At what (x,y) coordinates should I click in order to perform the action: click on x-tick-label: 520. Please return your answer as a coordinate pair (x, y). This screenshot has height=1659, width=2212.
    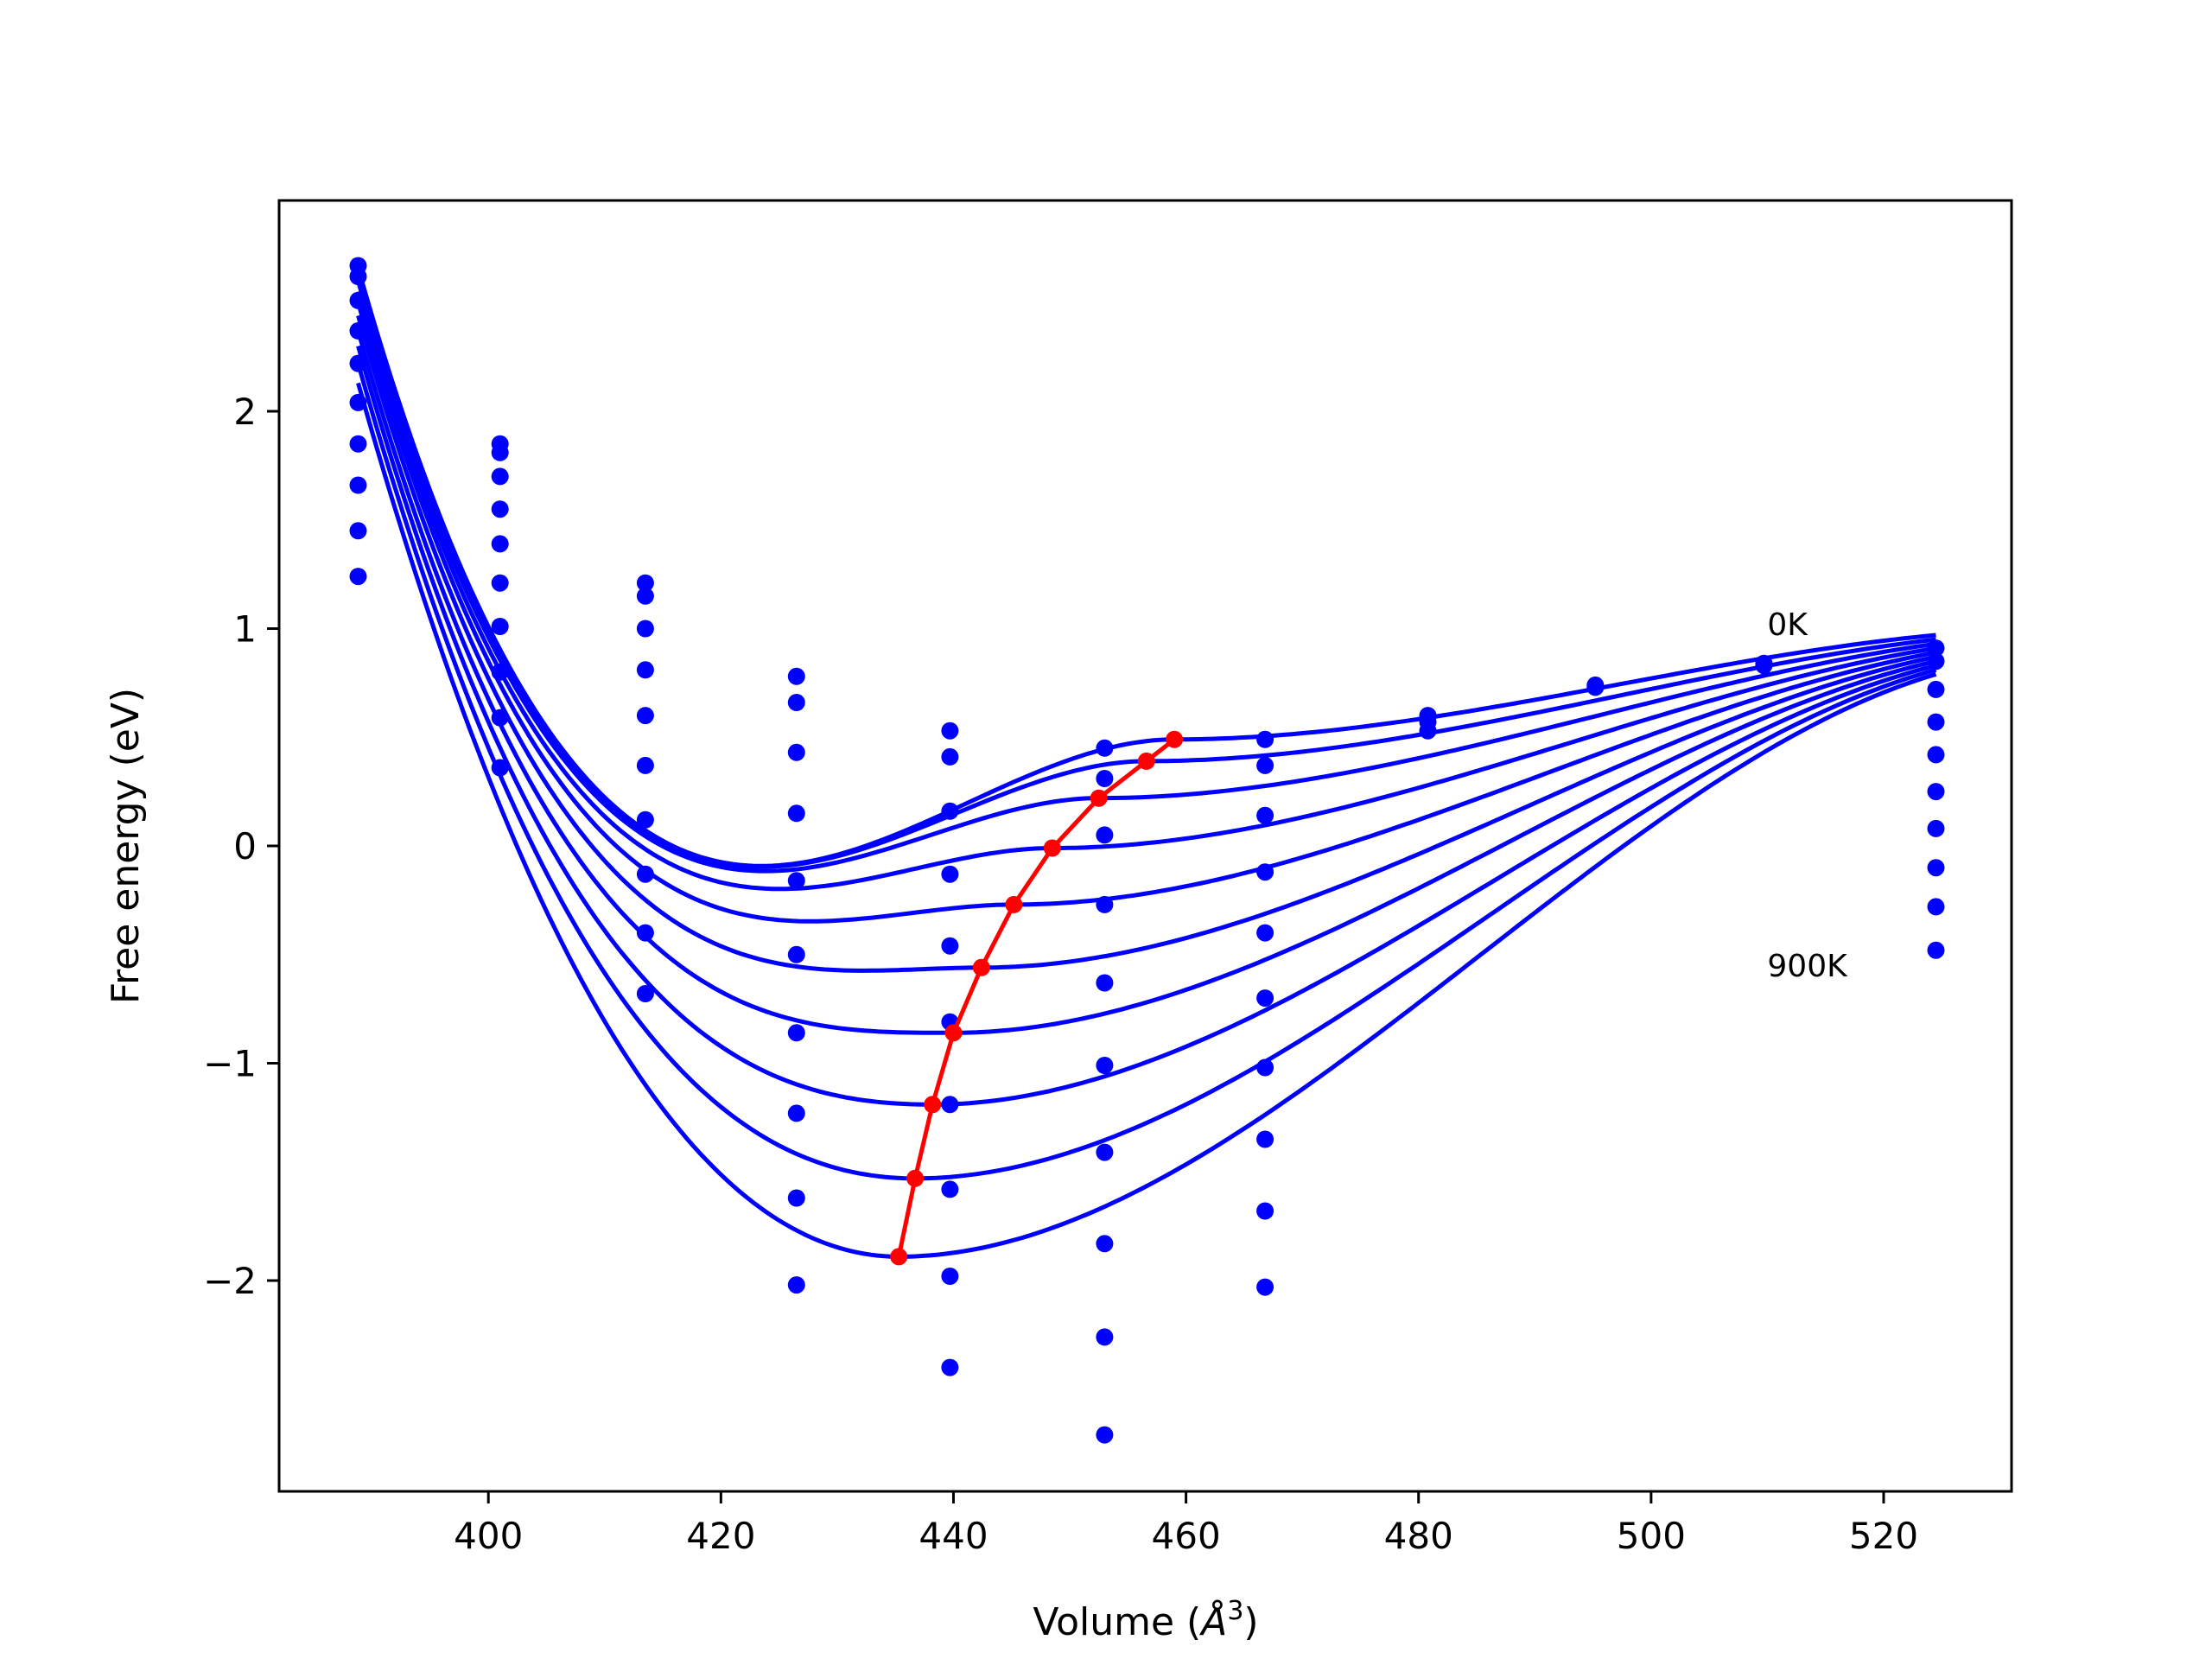
    Looking at the image, I should click on (1883, 1536).